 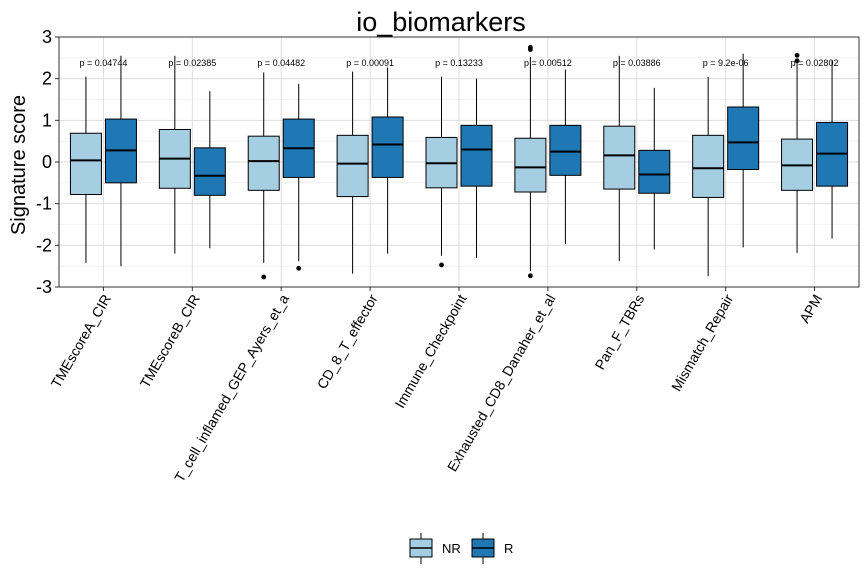 I want to click on x-tick-label: Exhausted_CD8_Danaher_et_al, so click(x=501, y=383).